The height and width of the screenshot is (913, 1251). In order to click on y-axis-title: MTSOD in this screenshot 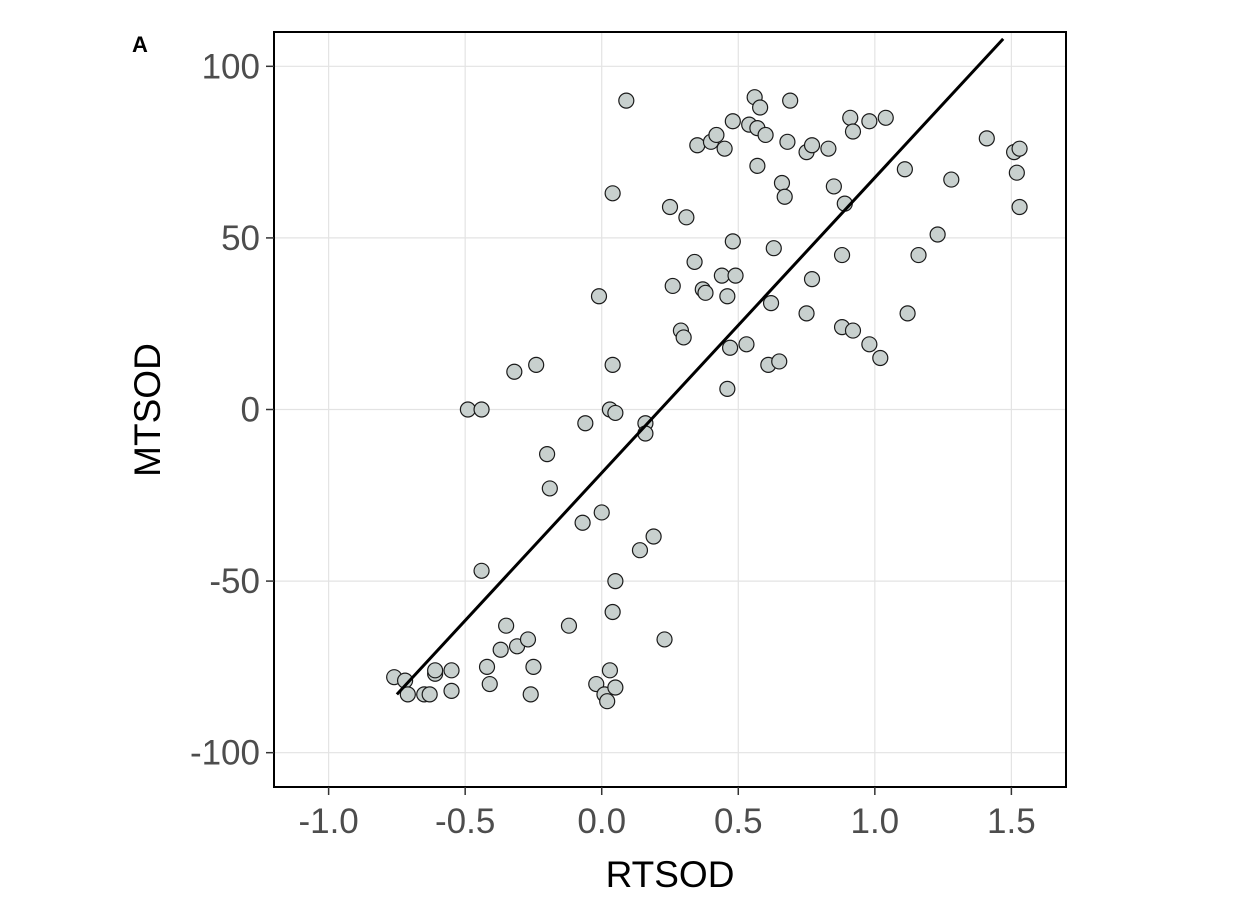, I will do `click(147, 410)`.